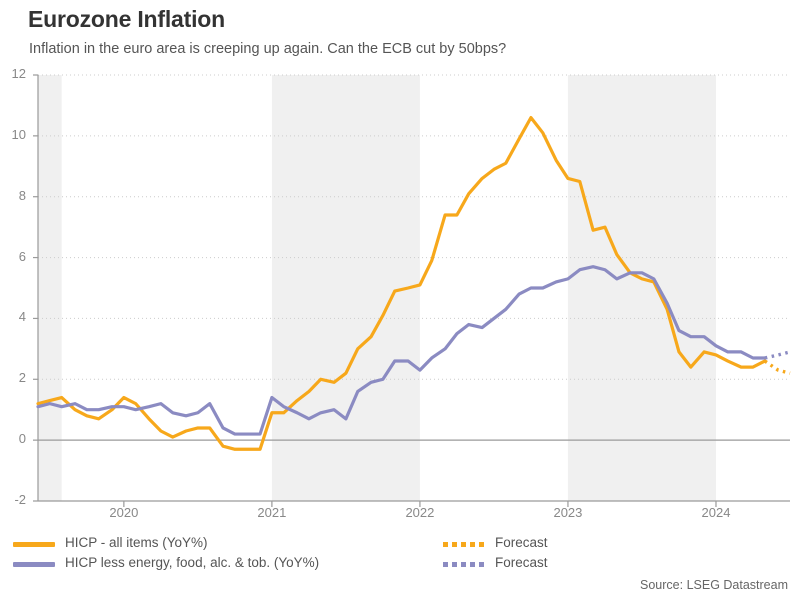 This screenshot has width=801, height=601. I want to click on legend-label-hicp-all: HICP - all items (YoY%), so click(136, 542).